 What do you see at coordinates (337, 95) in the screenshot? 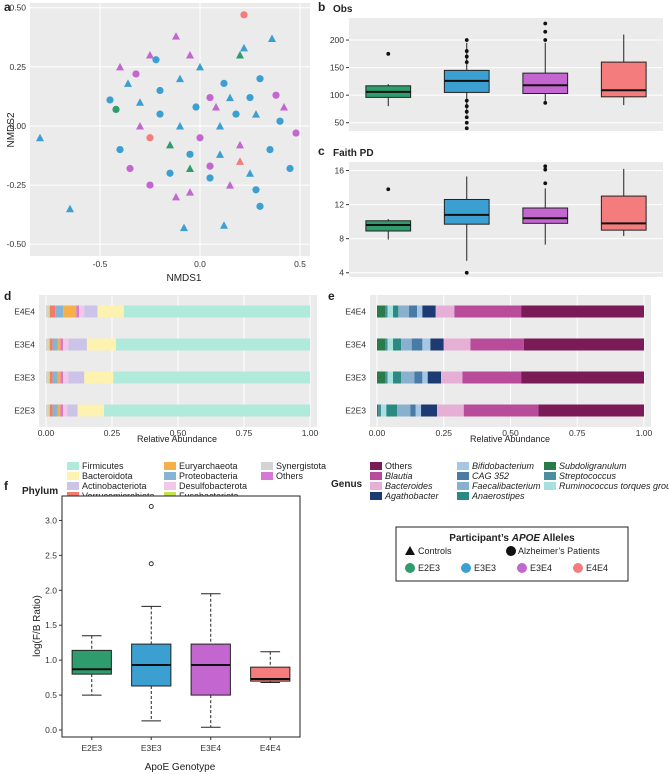
I see `b-ytick-label: 100` at bounding box center [337, 95].